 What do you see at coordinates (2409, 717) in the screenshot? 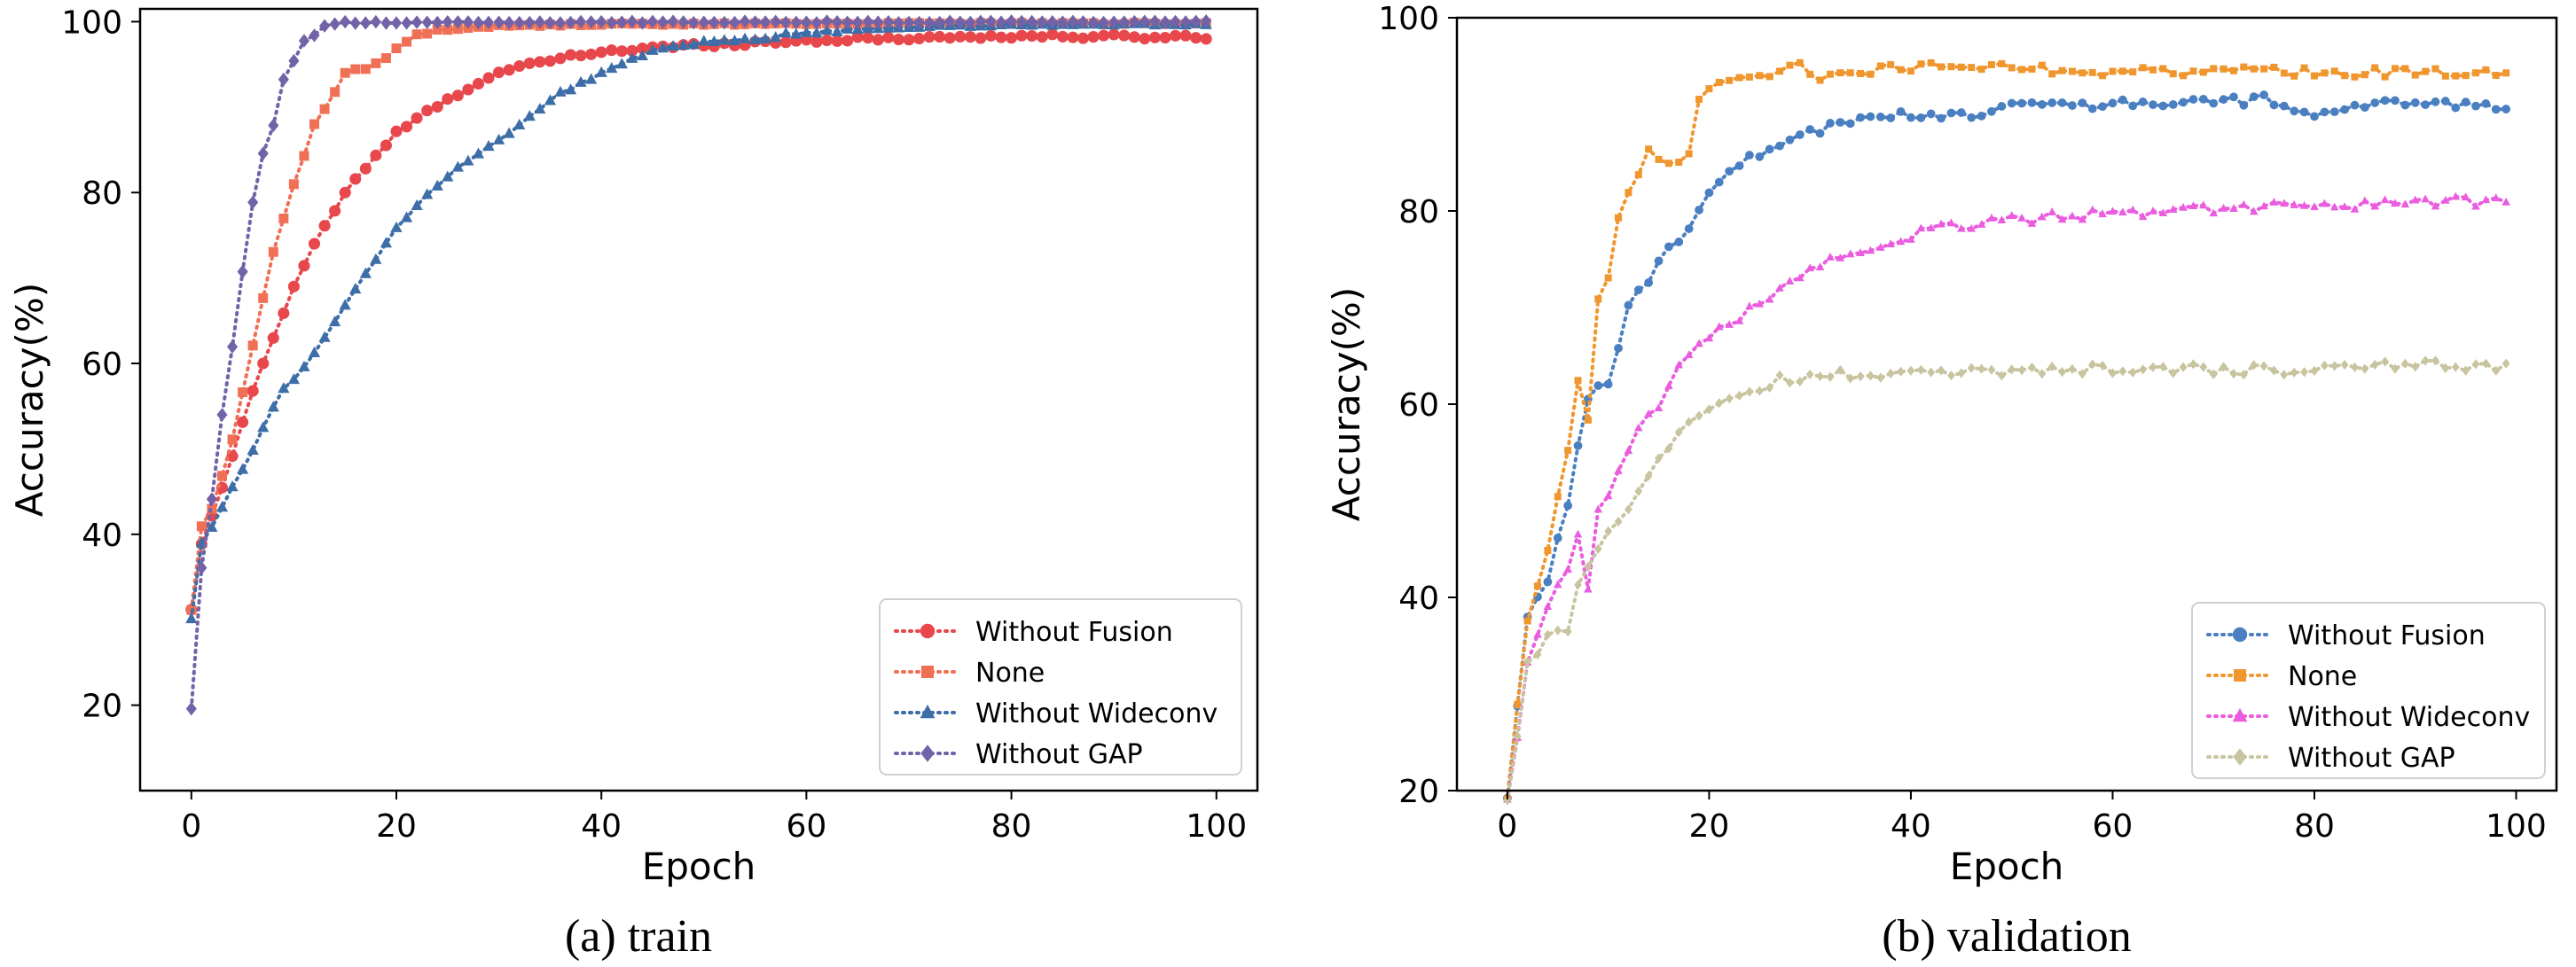
I see `legend-label: Without Wideconv` at bounding box center [2409, 717].